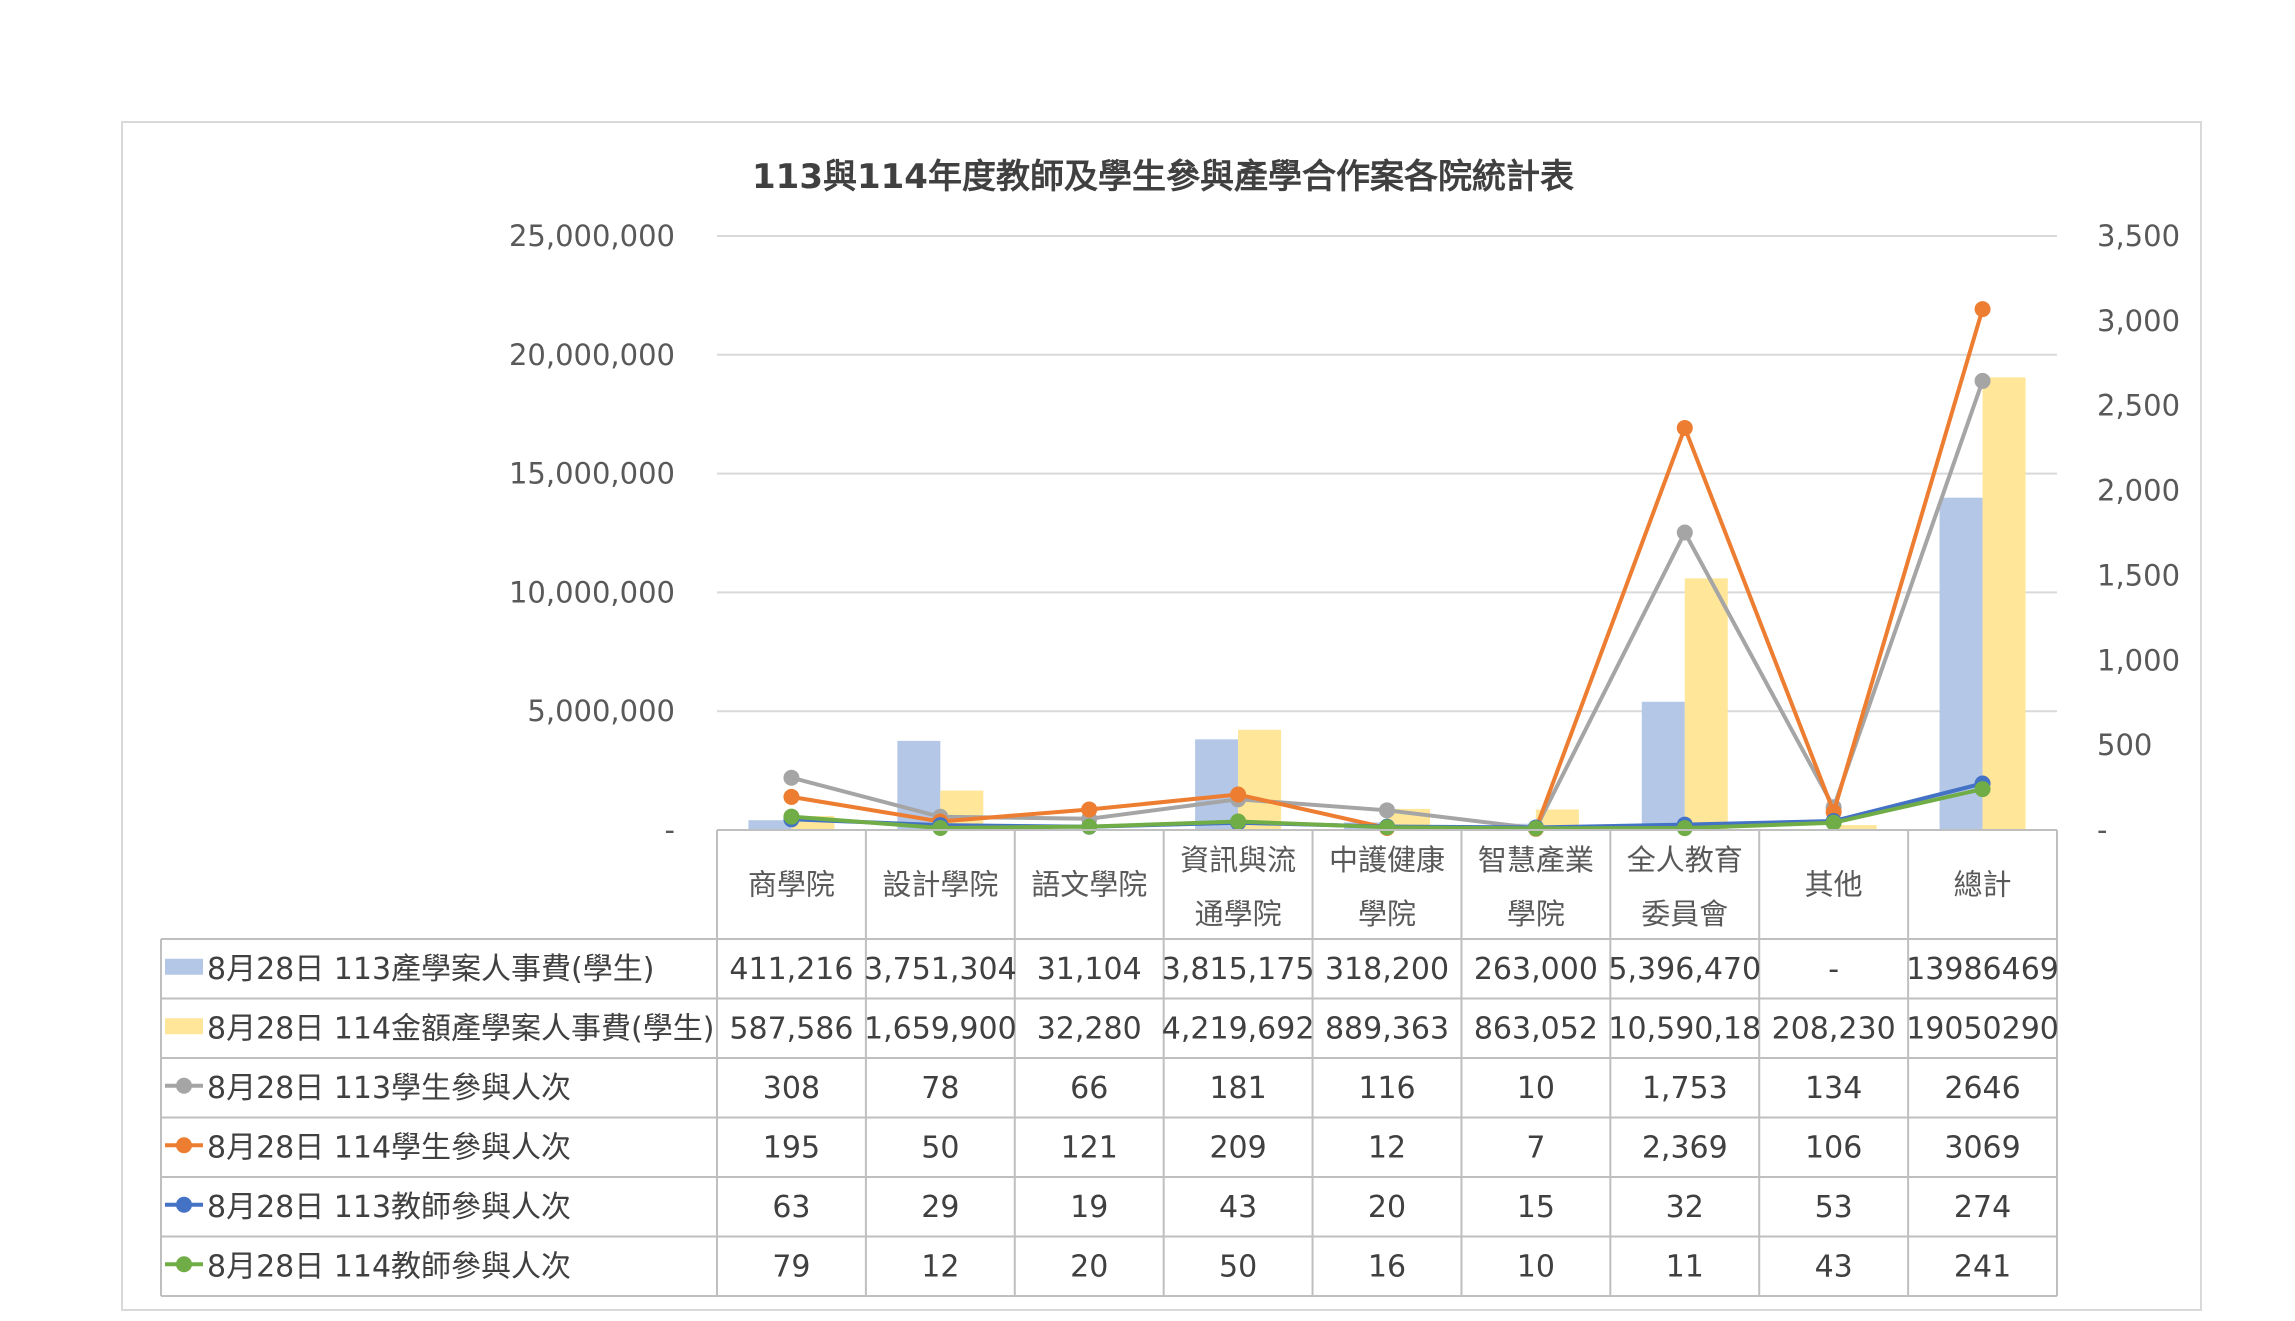  What do you see at coordinates (592, 592) in the screenshot?
I see `left-axis-tick-label: 10,000,000` at bounding box center [592, 592].